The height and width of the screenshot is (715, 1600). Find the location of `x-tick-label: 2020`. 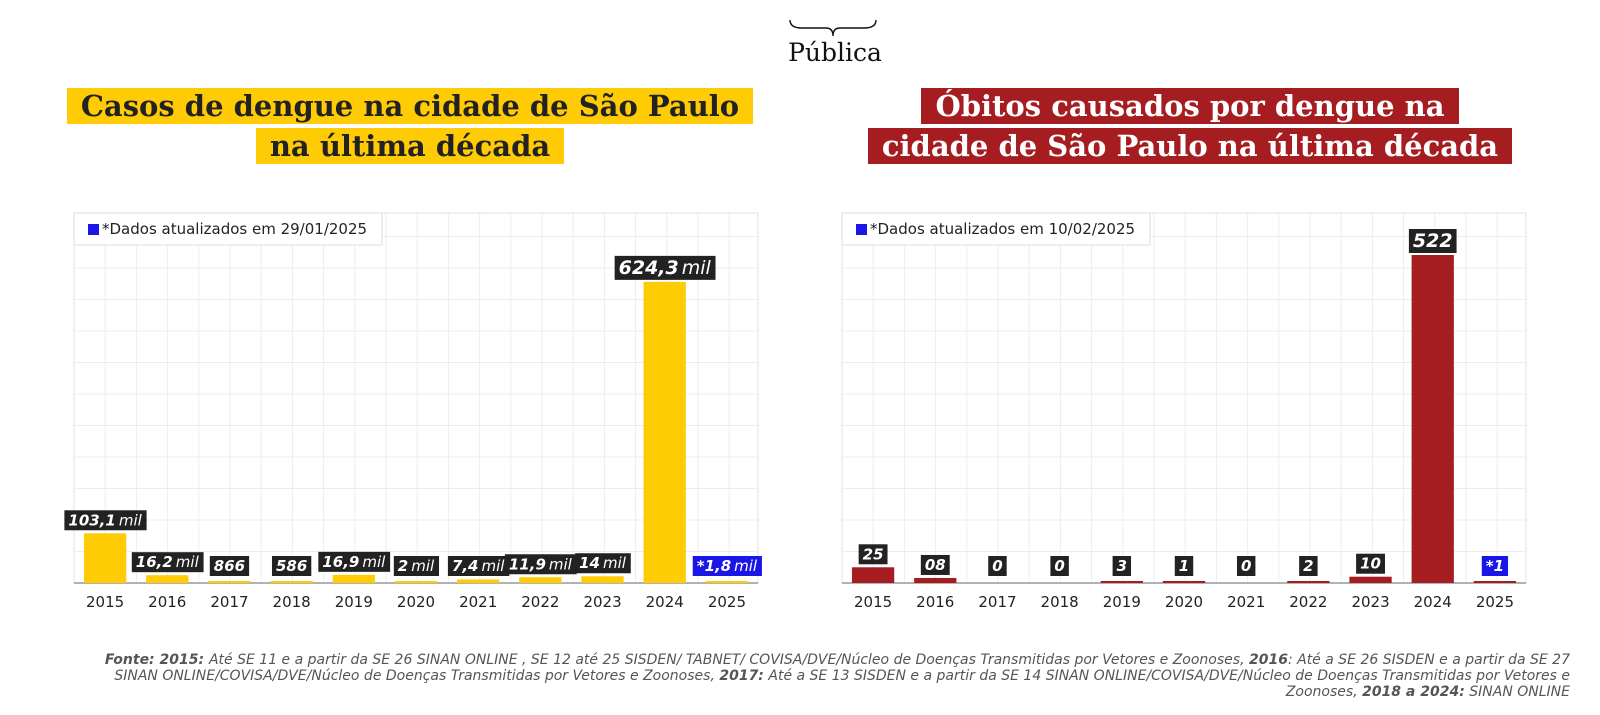

x-tick-label: 2020 is located at coordinates (416, 602).